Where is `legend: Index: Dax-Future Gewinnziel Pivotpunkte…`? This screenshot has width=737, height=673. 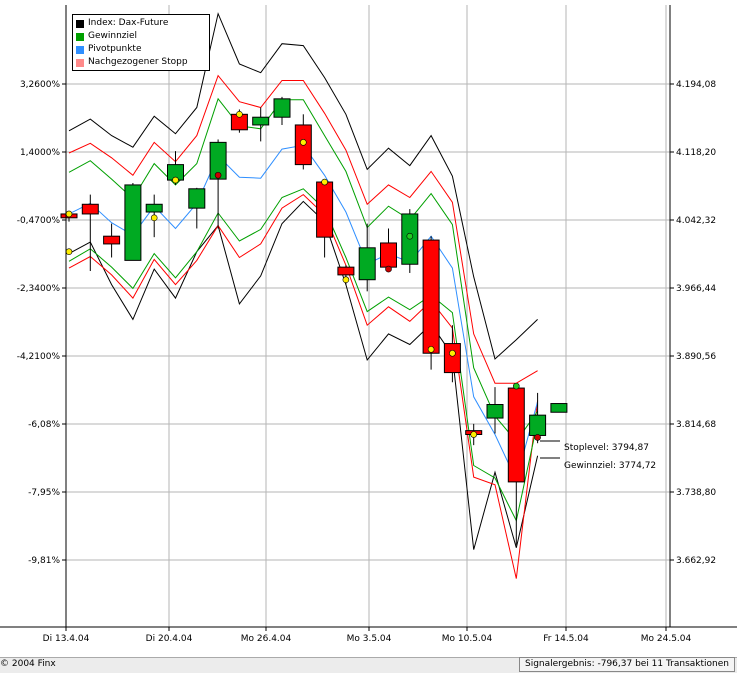
legend: Index: Dax-Future Gewinnziel Pivotpunkte… is located at coordinates (141, 42).